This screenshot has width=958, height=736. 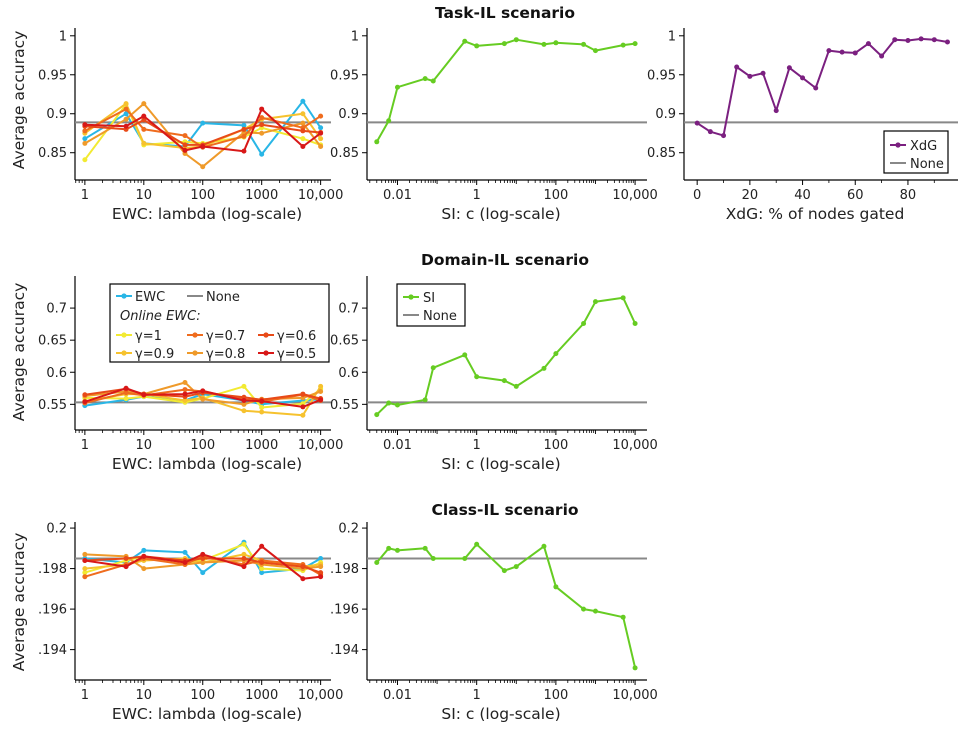 What do you see at coordinates (52, 341) in the screenshot?
I see `y-tick-label: 0.65` at bounding box center [52, 341].